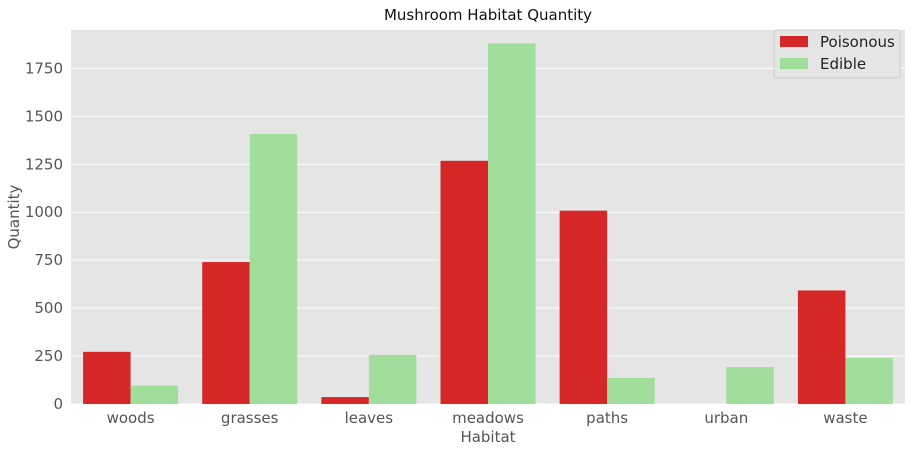  Describe the element at coordinates (44, 212) in the screenshot. I see `y-tick-label: 1000` at that location.